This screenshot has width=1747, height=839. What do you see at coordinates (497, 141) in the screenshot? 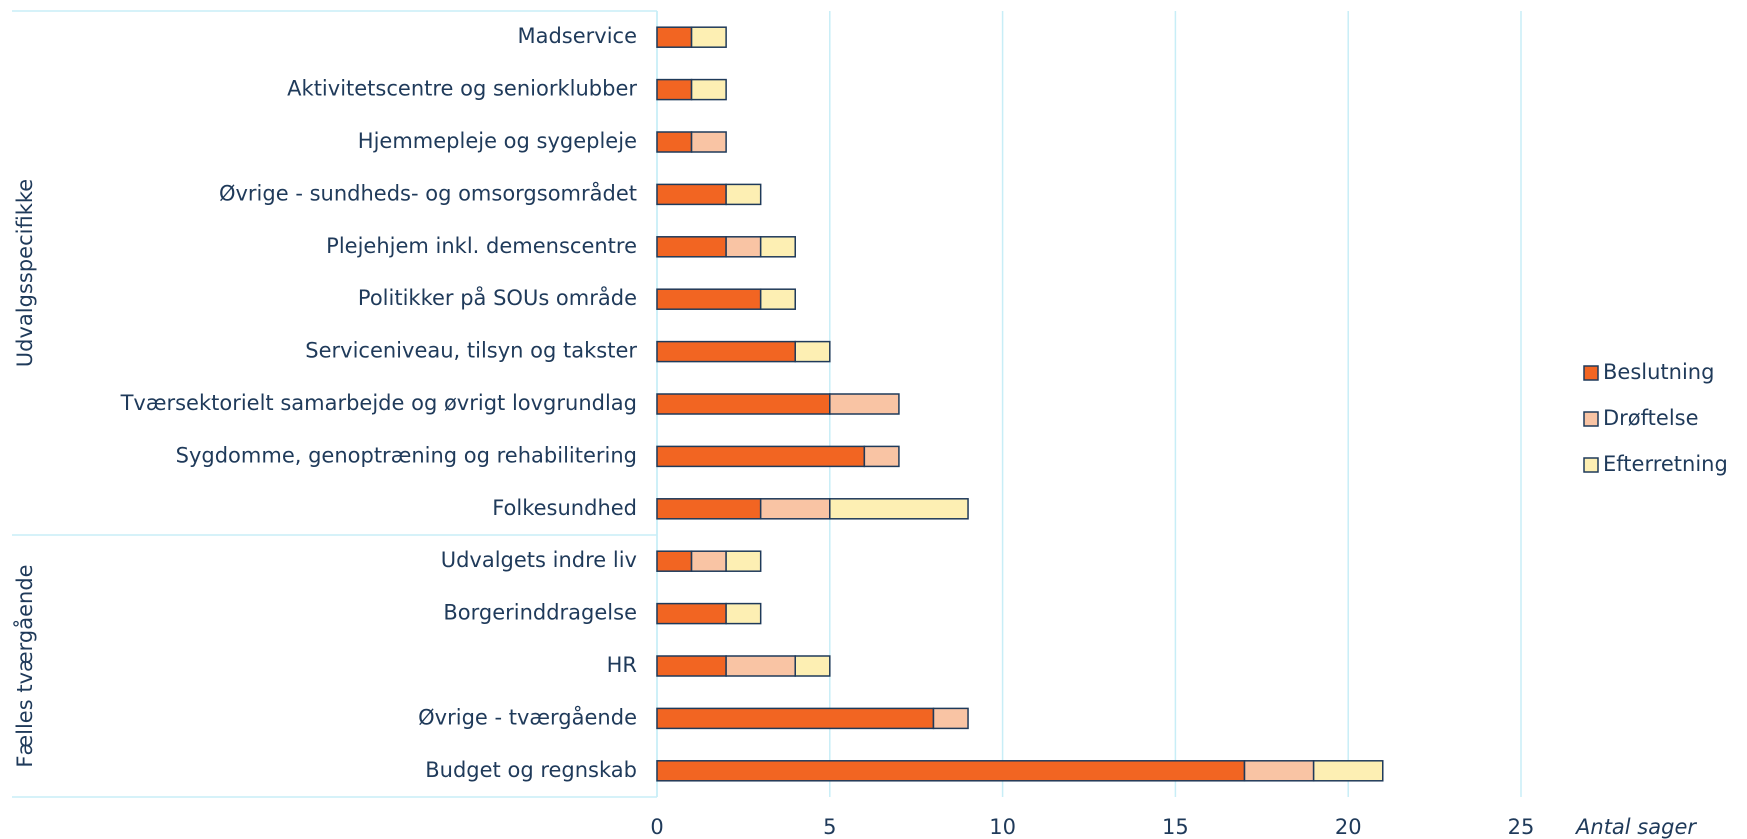
I see `y-tick-label: Hjemmepleje og sygepleje` at bounding box center [497, 141].